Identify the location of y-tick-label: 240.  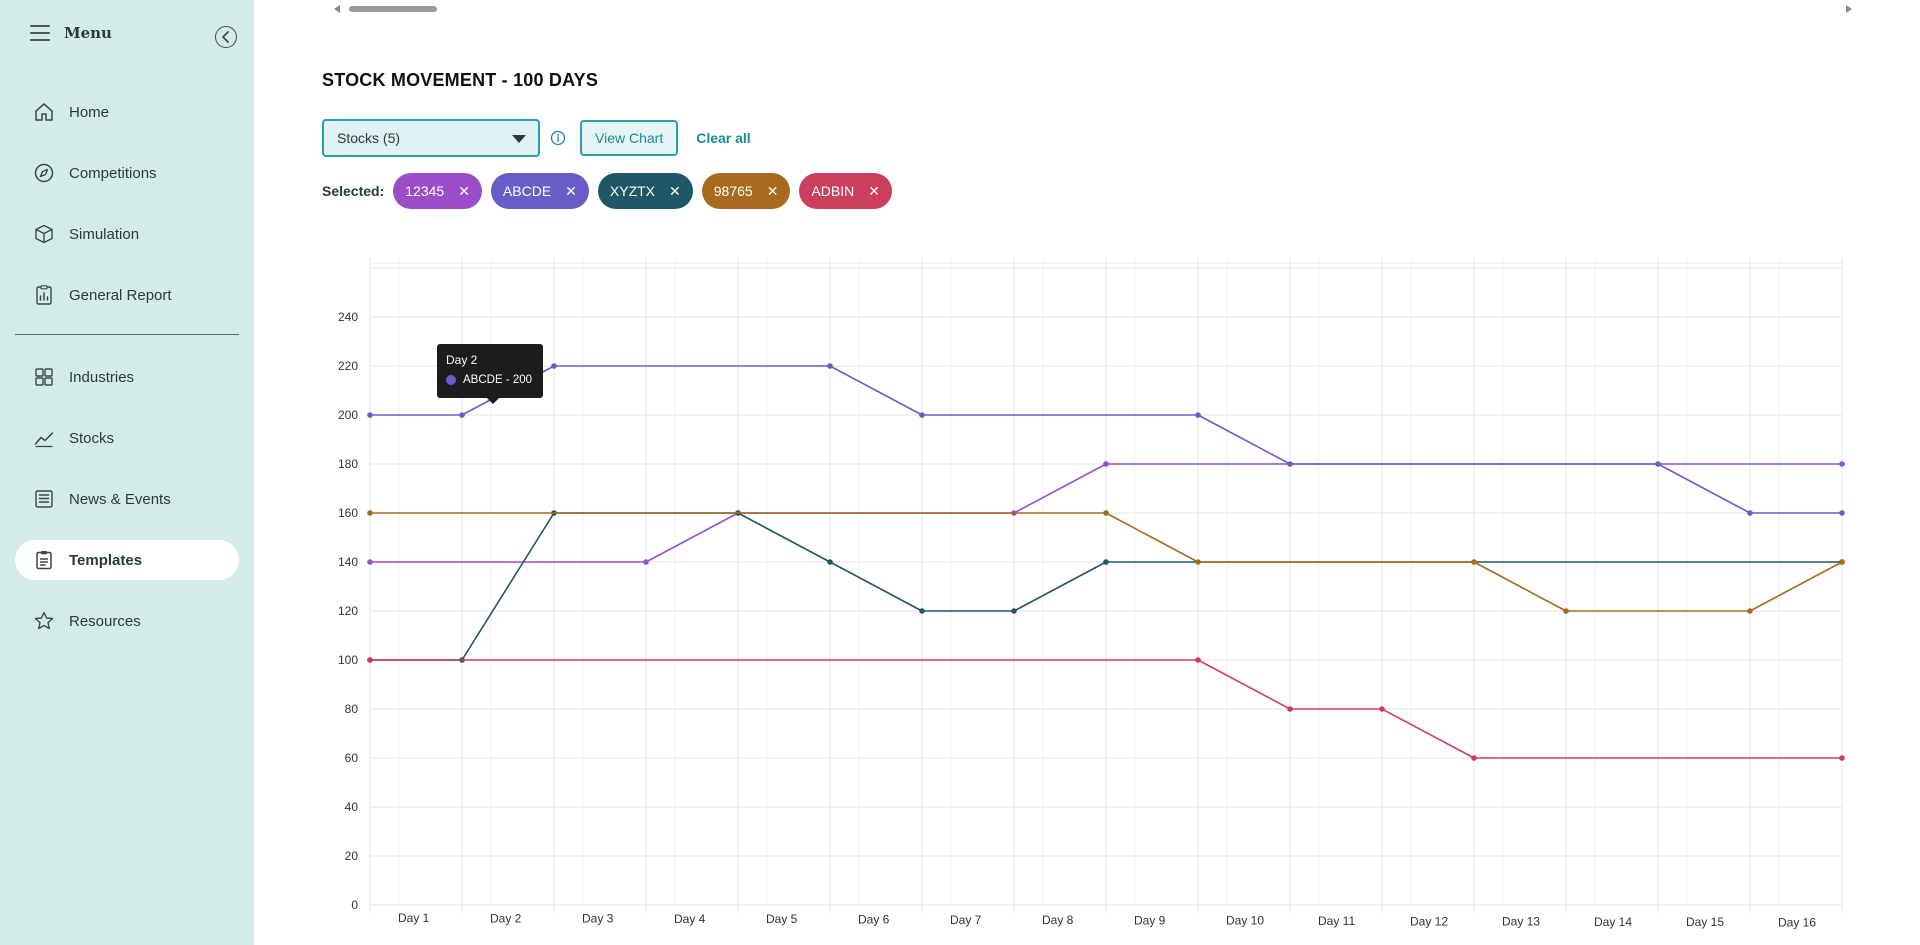
(348, 317).